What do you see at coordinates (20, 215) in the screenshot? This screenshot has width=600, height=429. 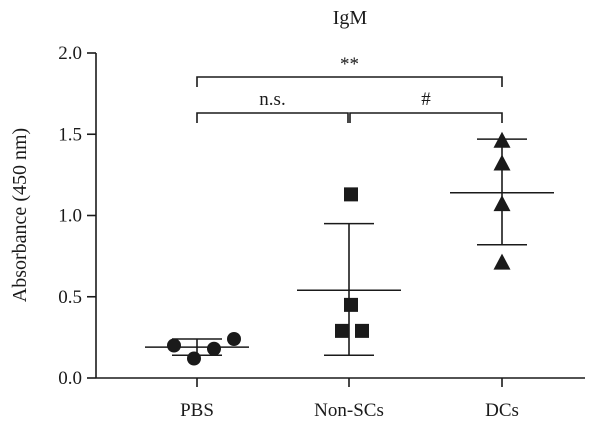 I see `y-axis-label: Absorbance (450 nm)` at bounding box center [20, 215].